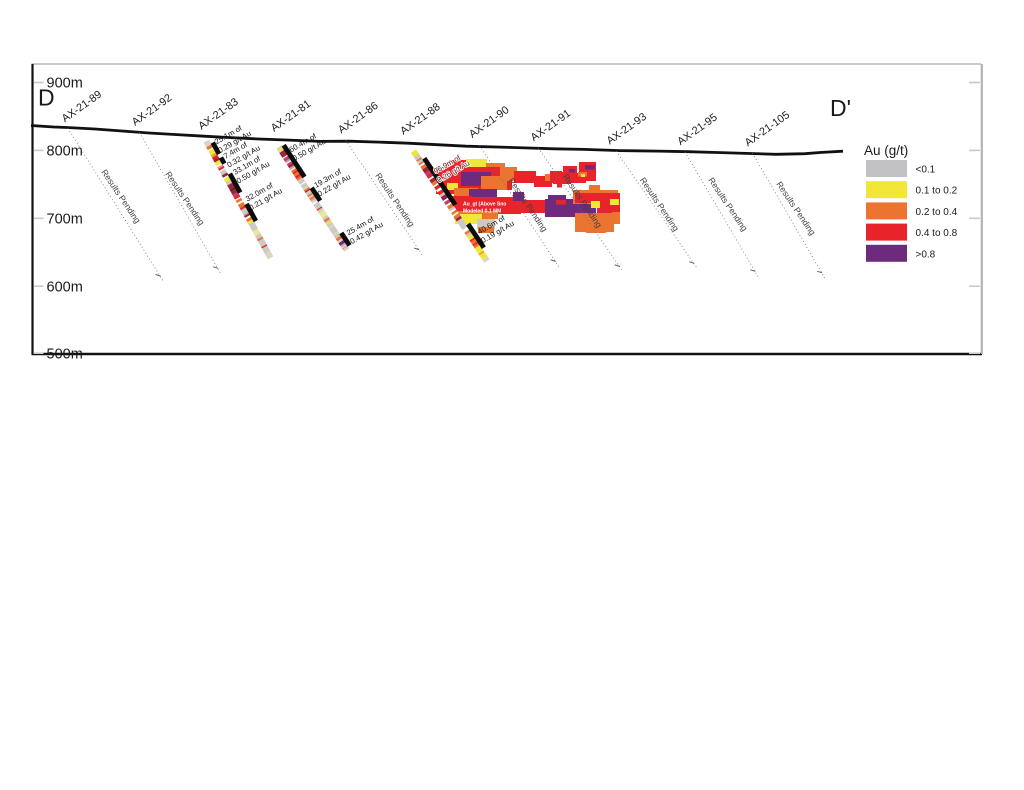 The height and width of the screenshot is (790, 1024). I want to click on svg-text: 60.4m of0.50 g/t Au, so click(306, 146).